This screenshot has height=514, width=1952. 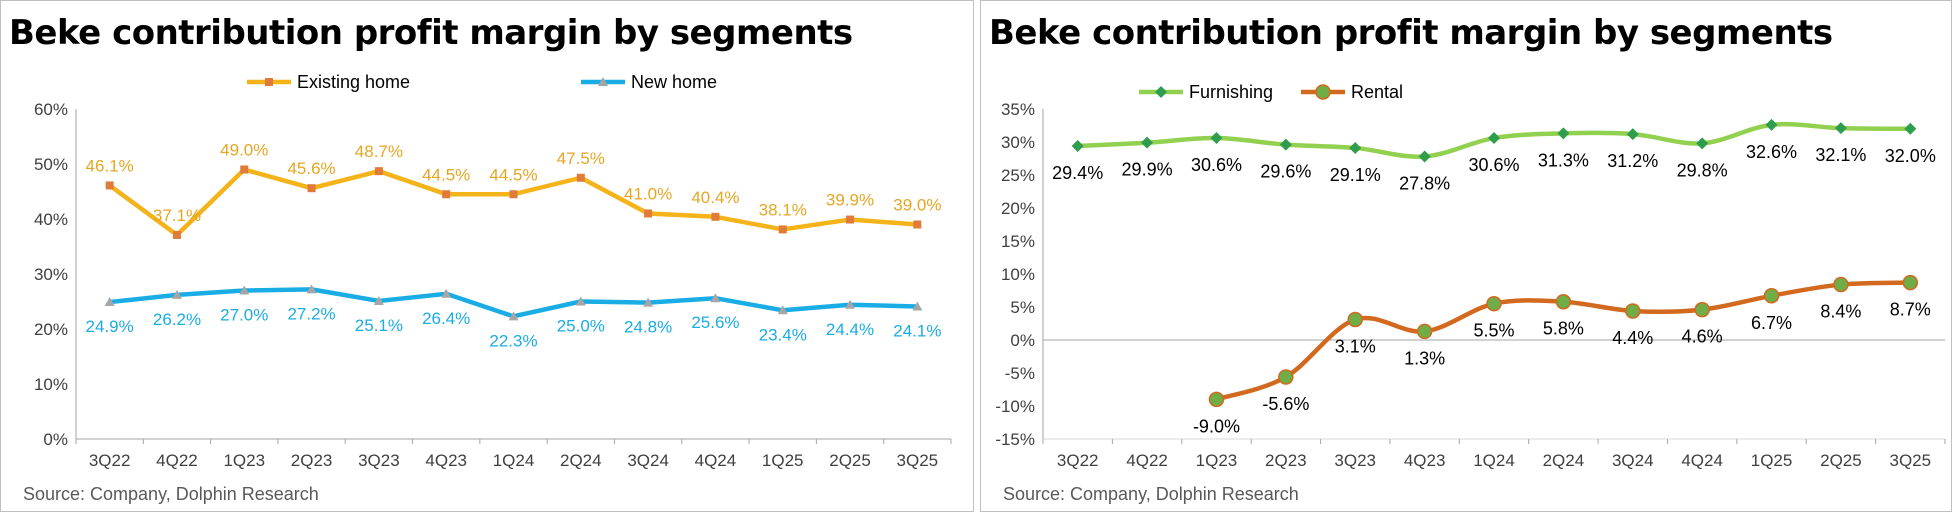 What do you see at coordinates (1632, 338) in the screenshot?
I see `data-label: 4.4%` at bounding box center [1632, 338].